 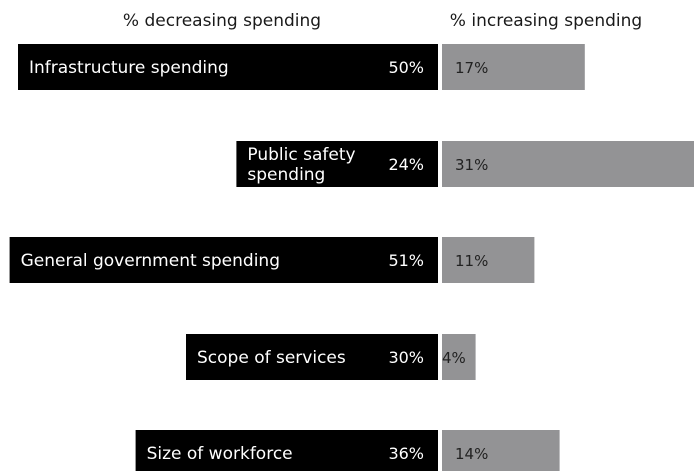 I want to click on category-label: General government spending, so click(x=150, y=261).